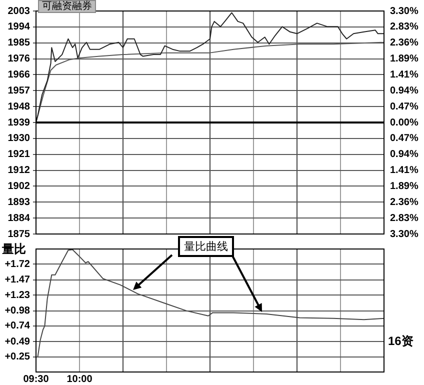 This screenshot has width=424, height=385. I want to click on y-tick-label: 1902, so click(19, 186).